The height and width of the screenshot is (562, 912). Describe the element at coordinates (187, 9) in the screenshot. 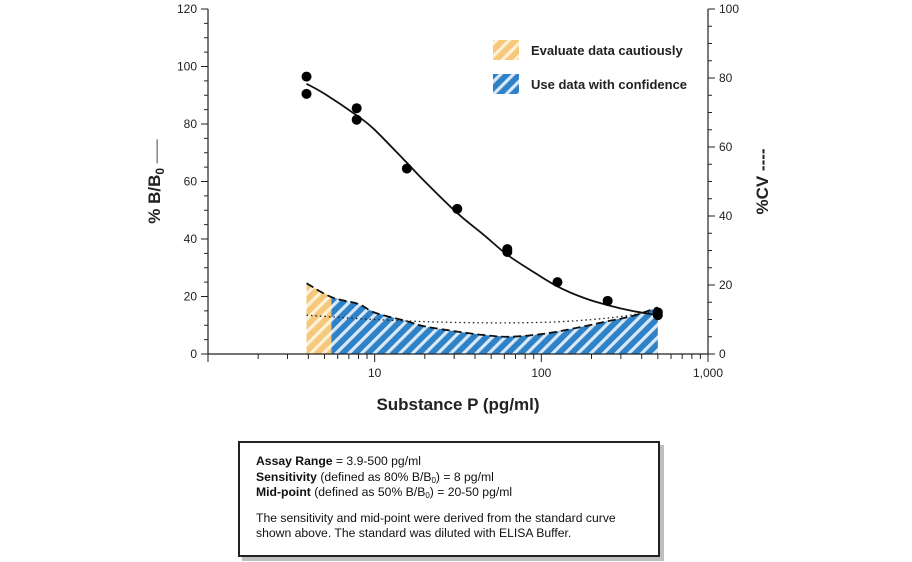

I see `y-tick-label: 120` at that location.